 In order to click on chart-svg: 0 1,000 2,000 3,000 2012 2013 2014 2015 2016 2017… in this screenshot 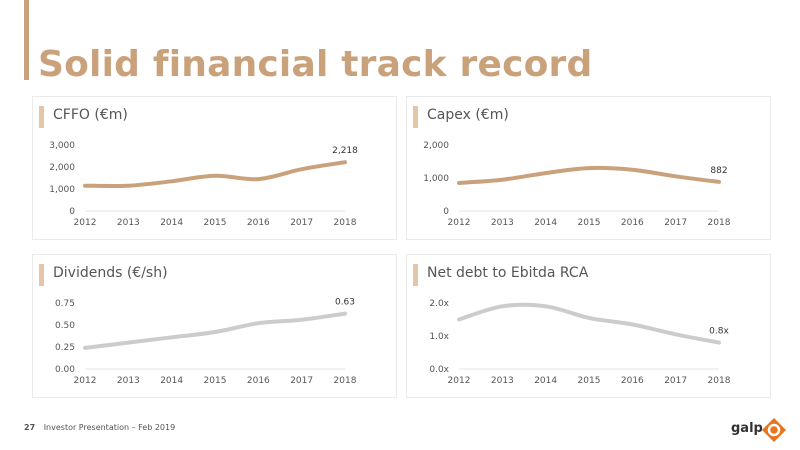, I will do `click(203, 184)`.